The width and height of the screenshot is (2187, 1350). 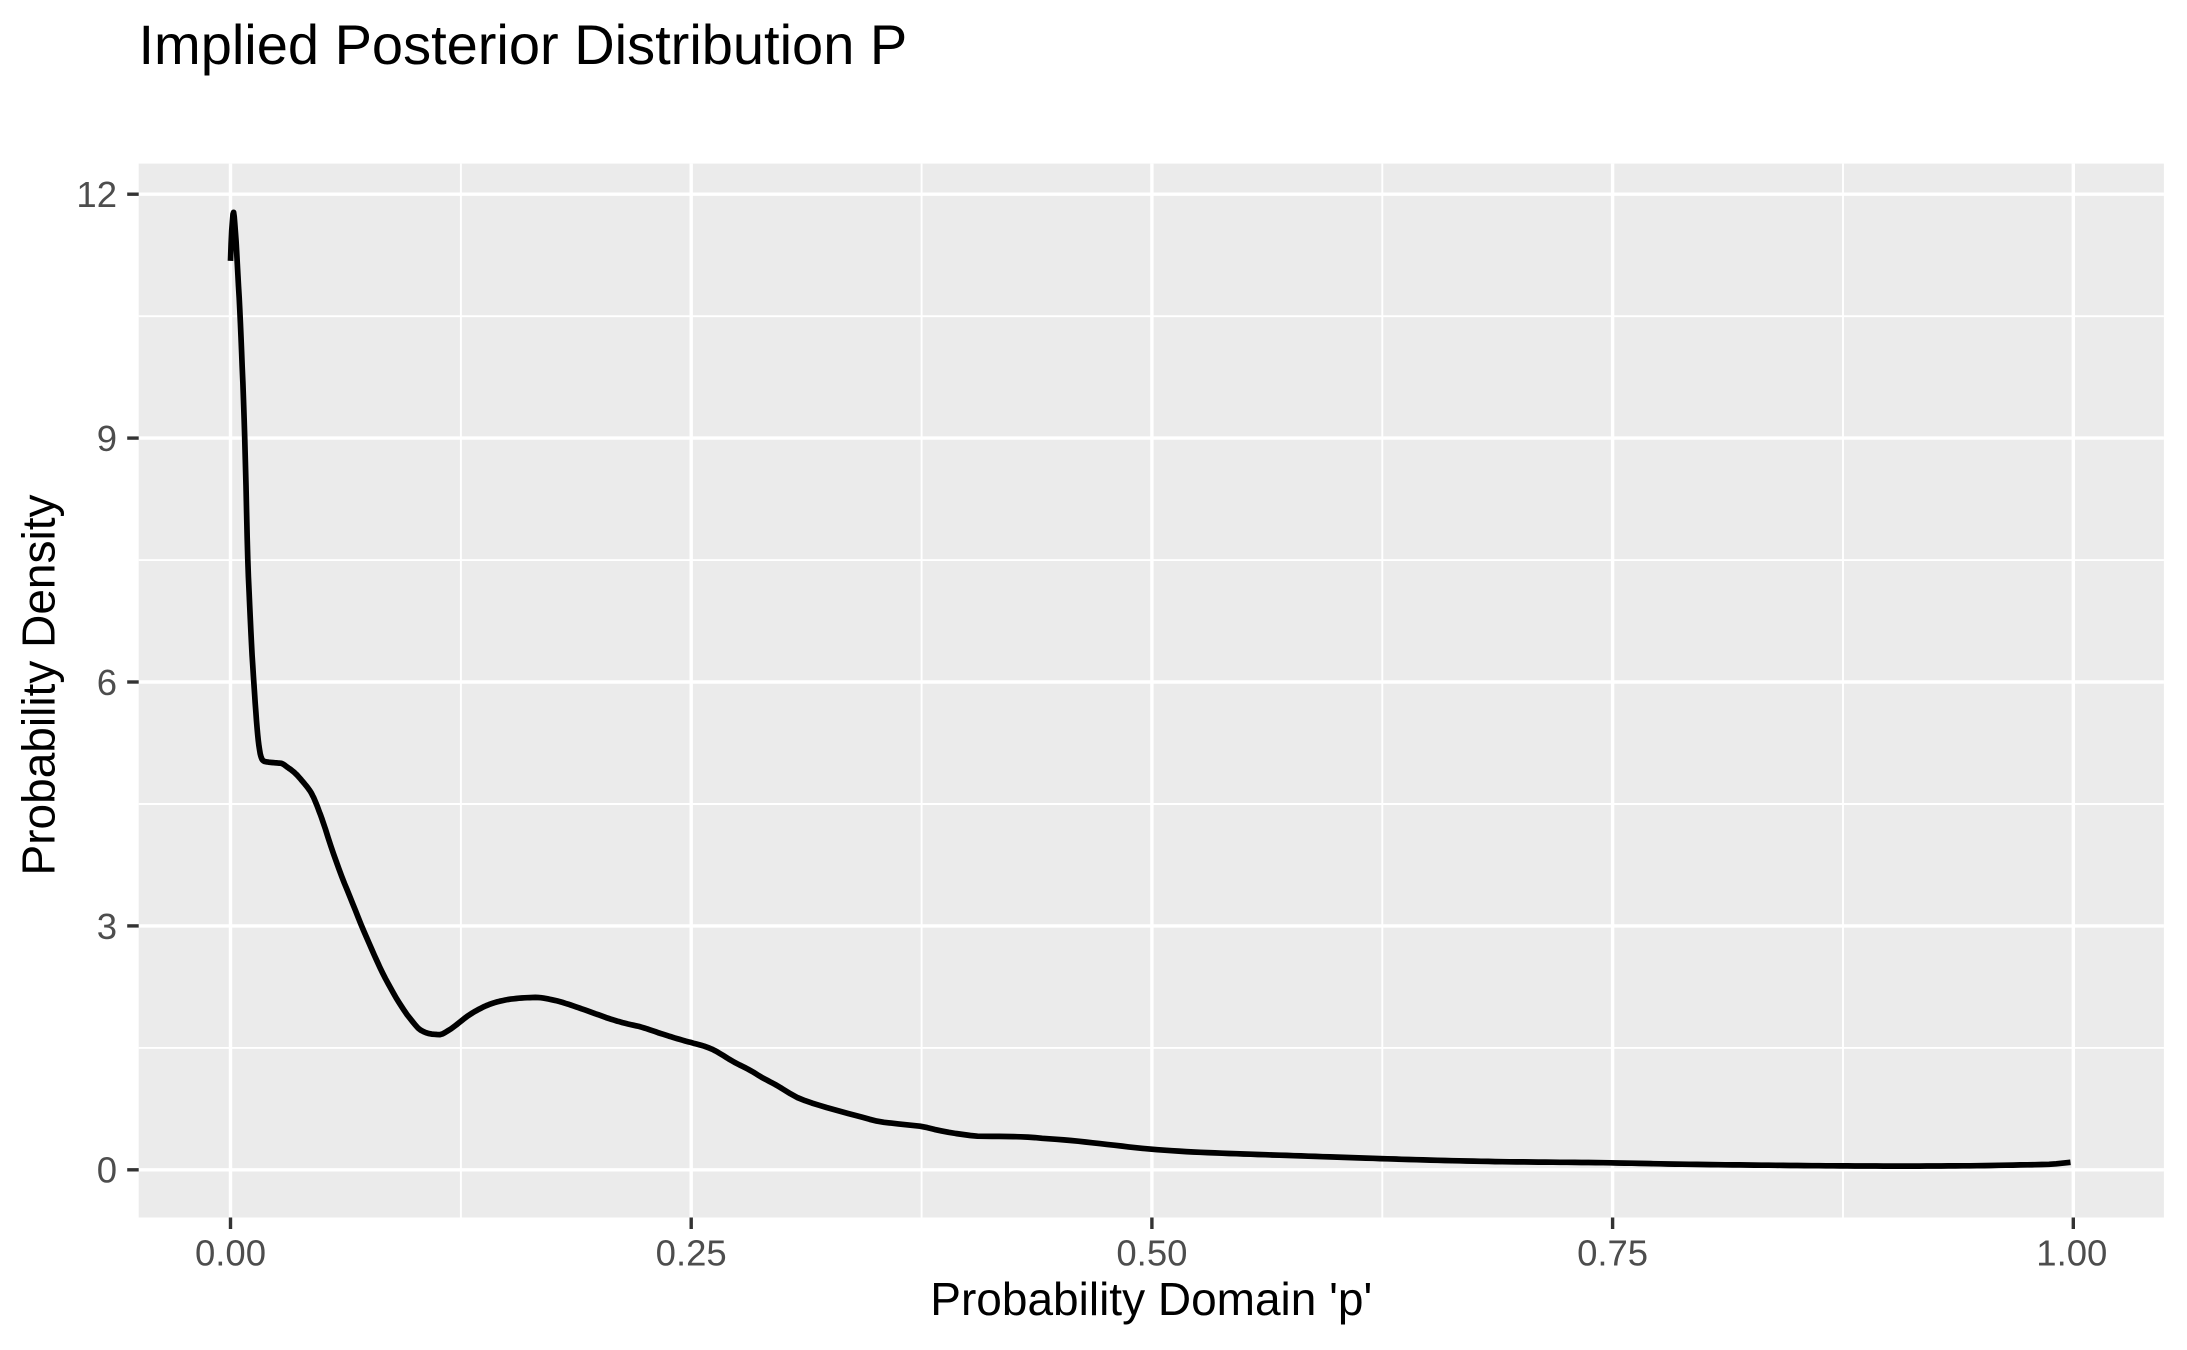 I want to click on svg-text: 1.00, so click(x=2071, y=1253).